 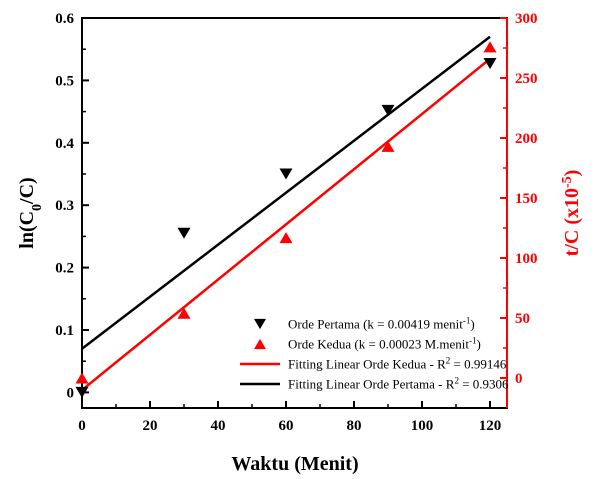 What do you see at coordinates (490, 426) in the screenshot?
I see `x-tick-label: 120` at bounding box center [490, 426].